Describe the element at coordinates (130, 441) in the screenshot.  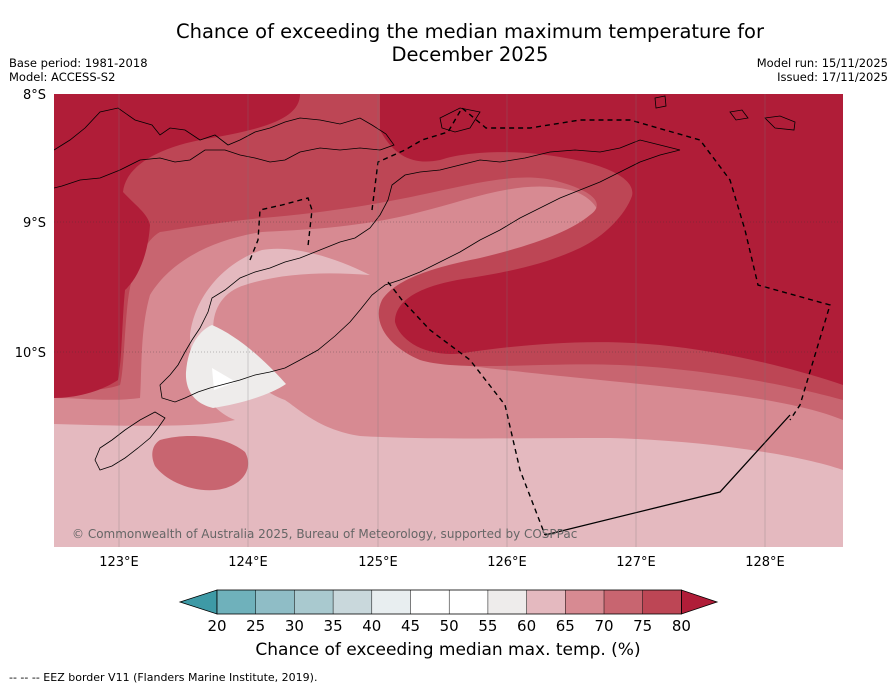
I see `rote-coast` at that location.